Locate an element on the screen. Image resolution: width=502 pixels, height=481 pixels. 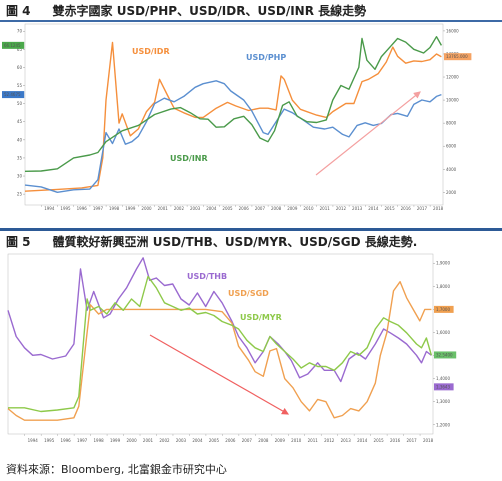
x-tick-label: 2011 is located at coordinates (325, 208).